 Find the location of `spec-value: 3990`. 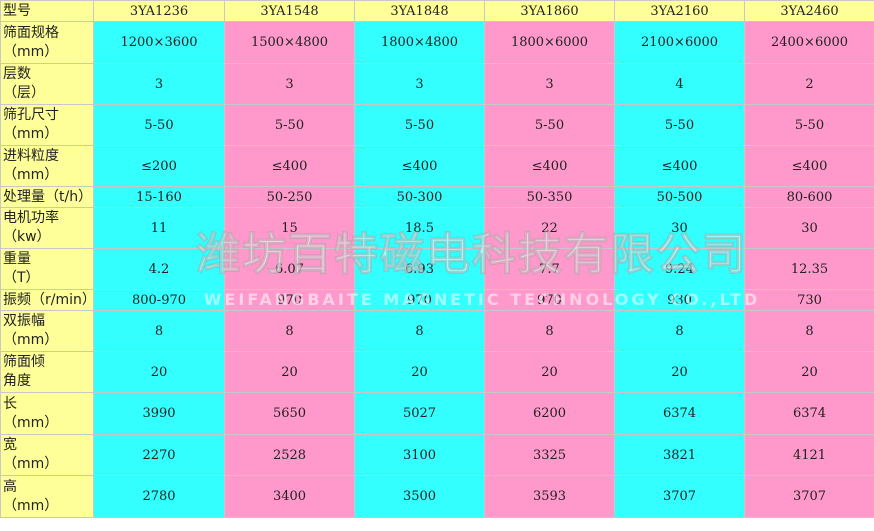

spec-value: 3990 is located at coordinates (159, 413).